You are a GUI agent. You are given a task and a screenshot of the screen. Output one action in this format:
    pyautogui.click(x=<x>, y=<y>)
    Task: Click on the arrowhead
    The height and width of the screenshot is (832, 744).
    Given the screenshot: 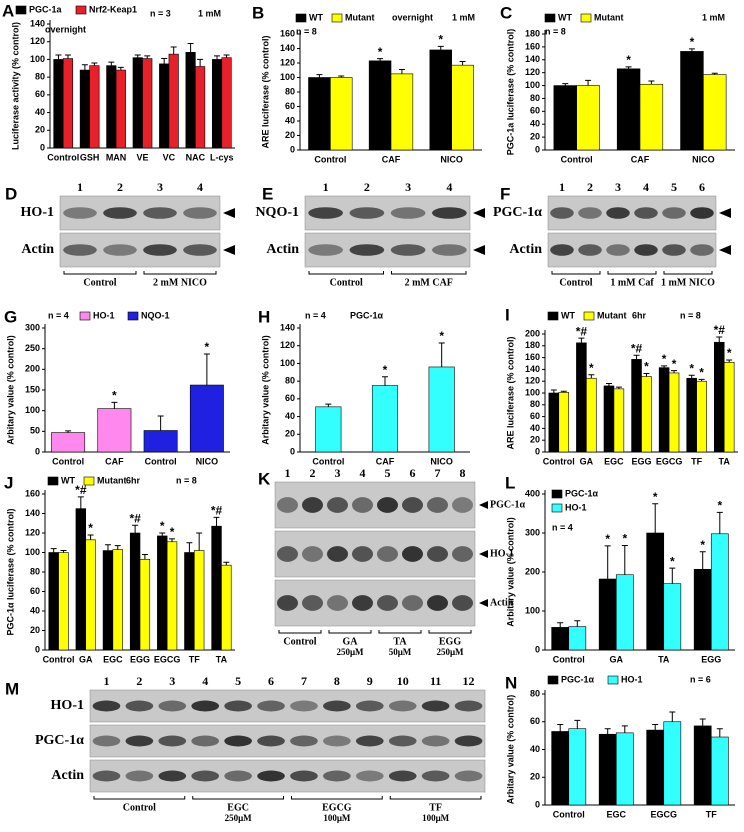 What is the action you would take?
    pyautogui.click(x=725, y=250)
    